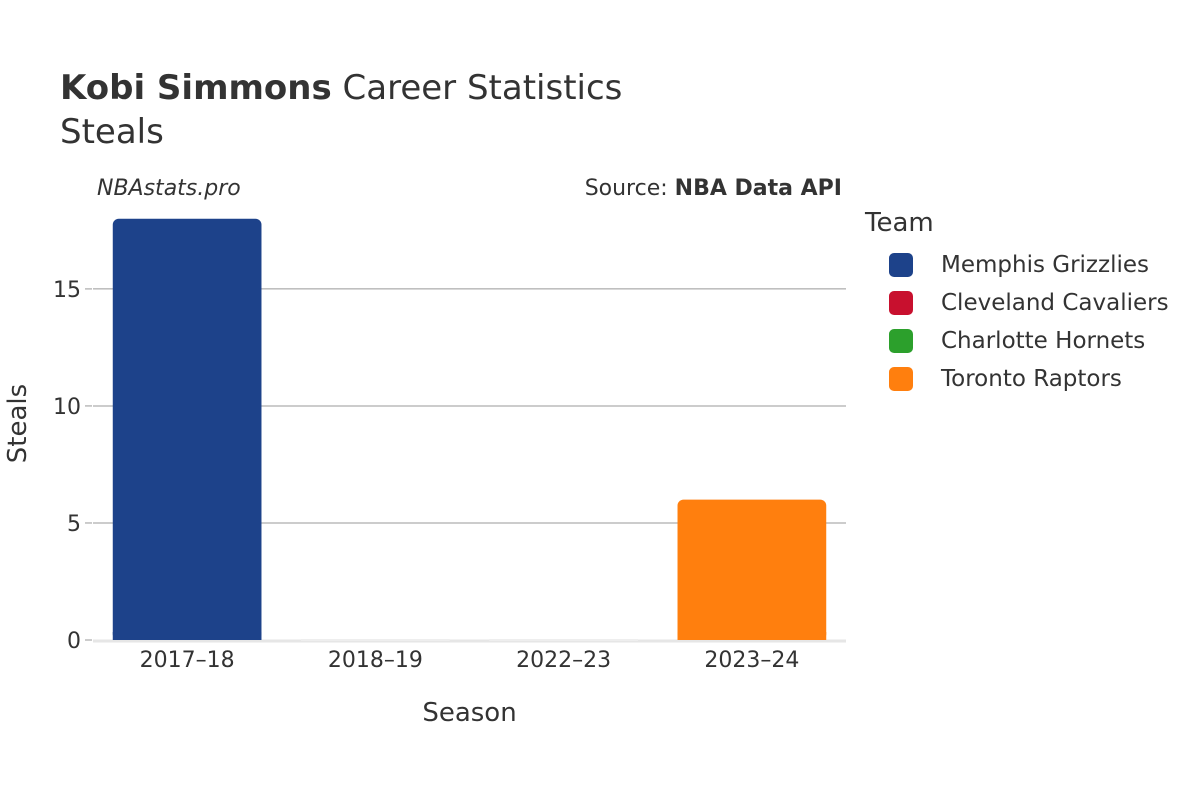 This screenshot has width=1200, height=800. I want to click on source-credit: Source: NBA Data API, so click(713, 188).